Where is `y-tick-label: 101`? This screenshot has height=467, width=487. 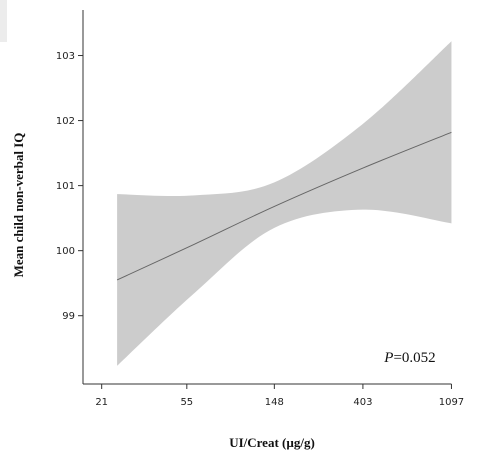
y-tick-label: 101 is located at coordinates (65, 186).